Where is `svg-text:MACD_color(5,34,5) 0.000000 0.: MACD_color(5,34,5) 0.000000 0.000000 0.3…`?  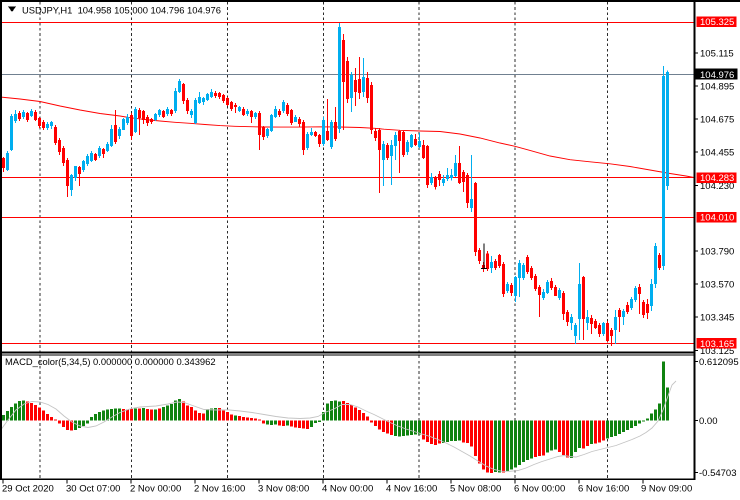
svg-text:MACD_color(5,34,5) 0.000000 0.: MACD_color(5,34,5) 0.000000 0.000000 0.3… is located at coordinates (110, 361).